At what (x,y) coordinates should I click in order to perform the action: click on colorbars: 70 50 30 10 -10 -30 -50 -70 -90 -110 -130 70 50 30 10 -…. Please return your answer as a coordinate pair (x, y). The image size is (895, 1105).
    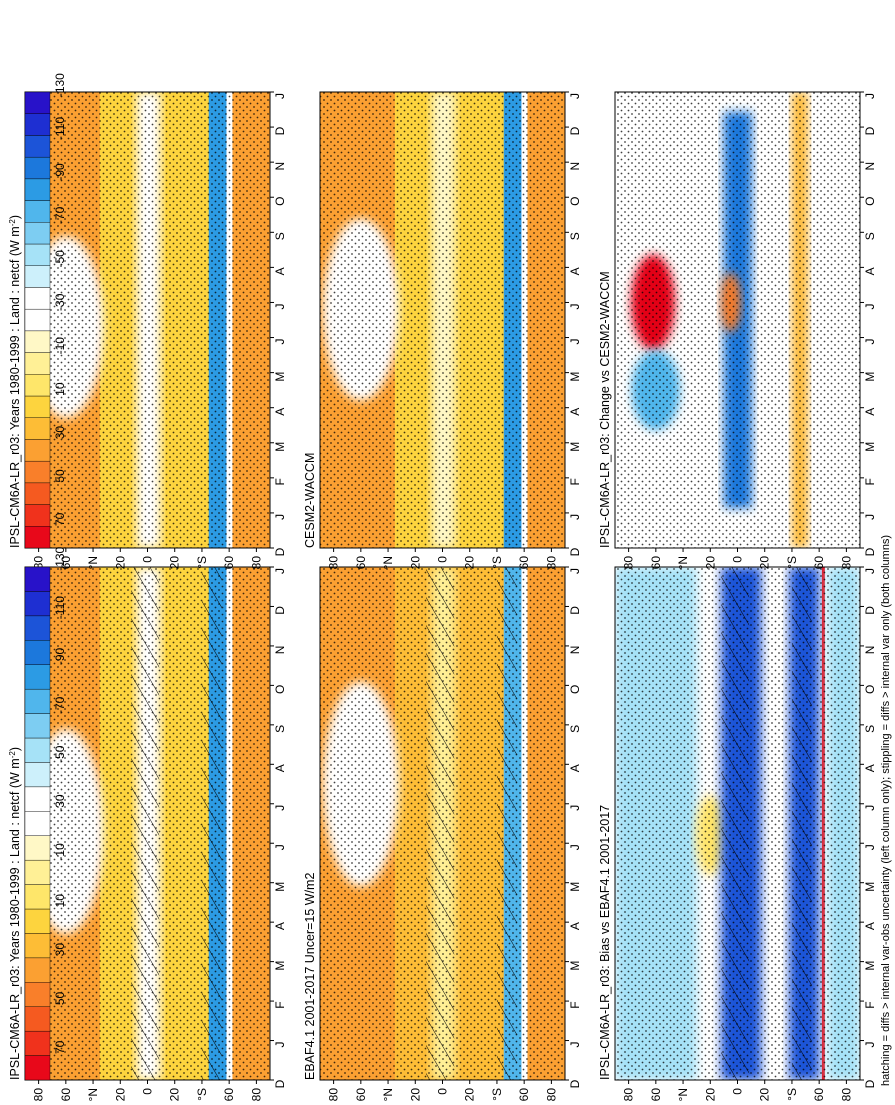
    Looking at the image, I should click on (45, 577).